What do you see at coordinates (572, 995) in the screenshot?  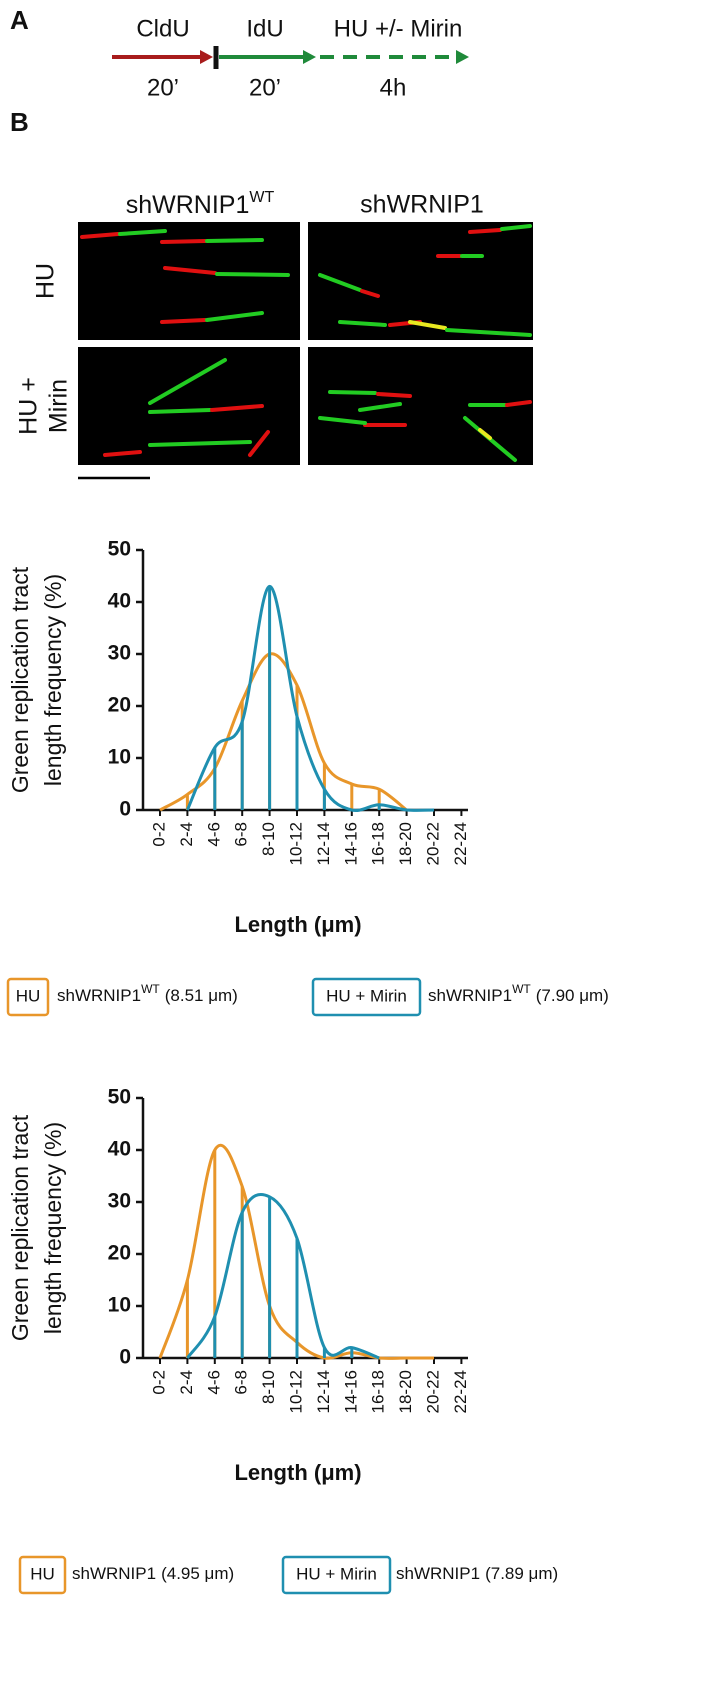 I see `legend-value: (7.90 μm)` at bounding box center [572, 995].